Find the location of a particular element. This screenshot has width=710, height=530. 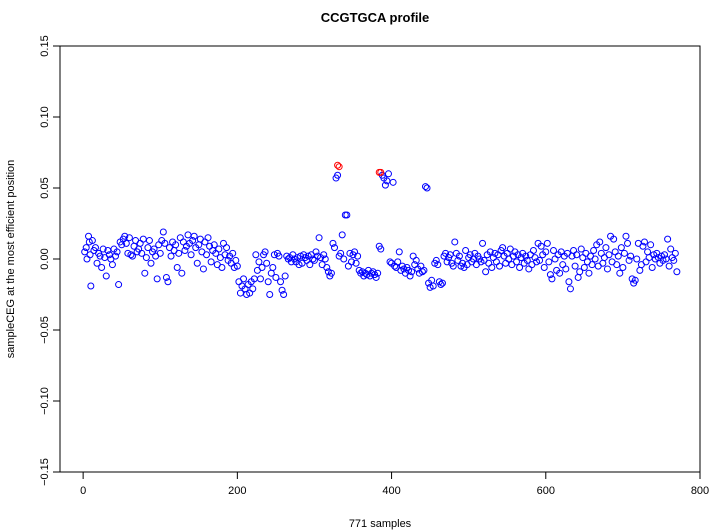

highlighted-data-point is located at coordinates (339, 167).